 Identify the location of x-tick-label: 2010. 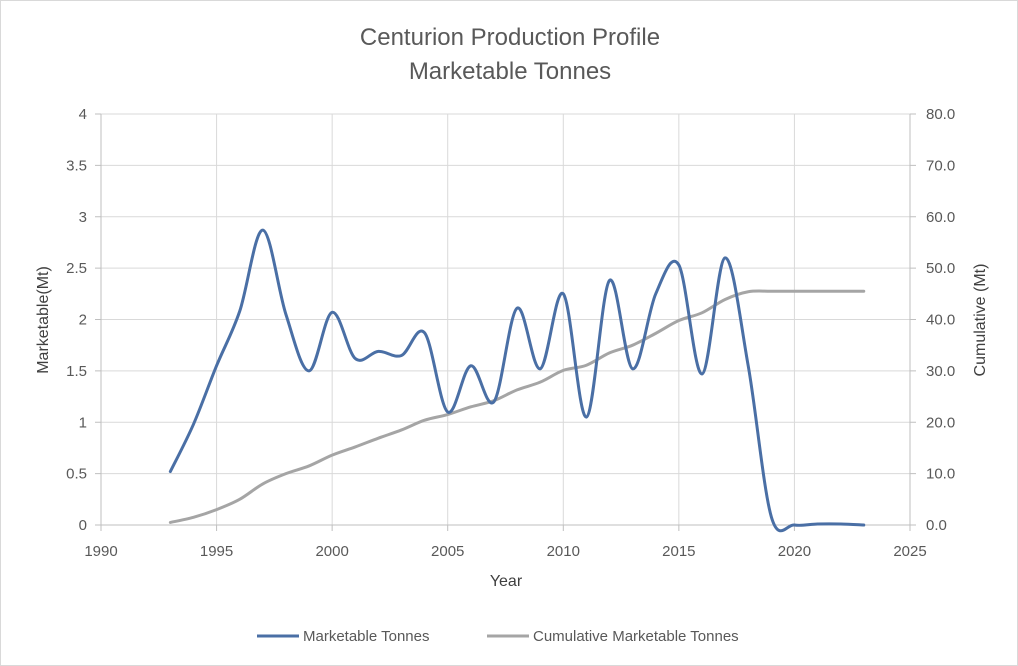
(563, 551).